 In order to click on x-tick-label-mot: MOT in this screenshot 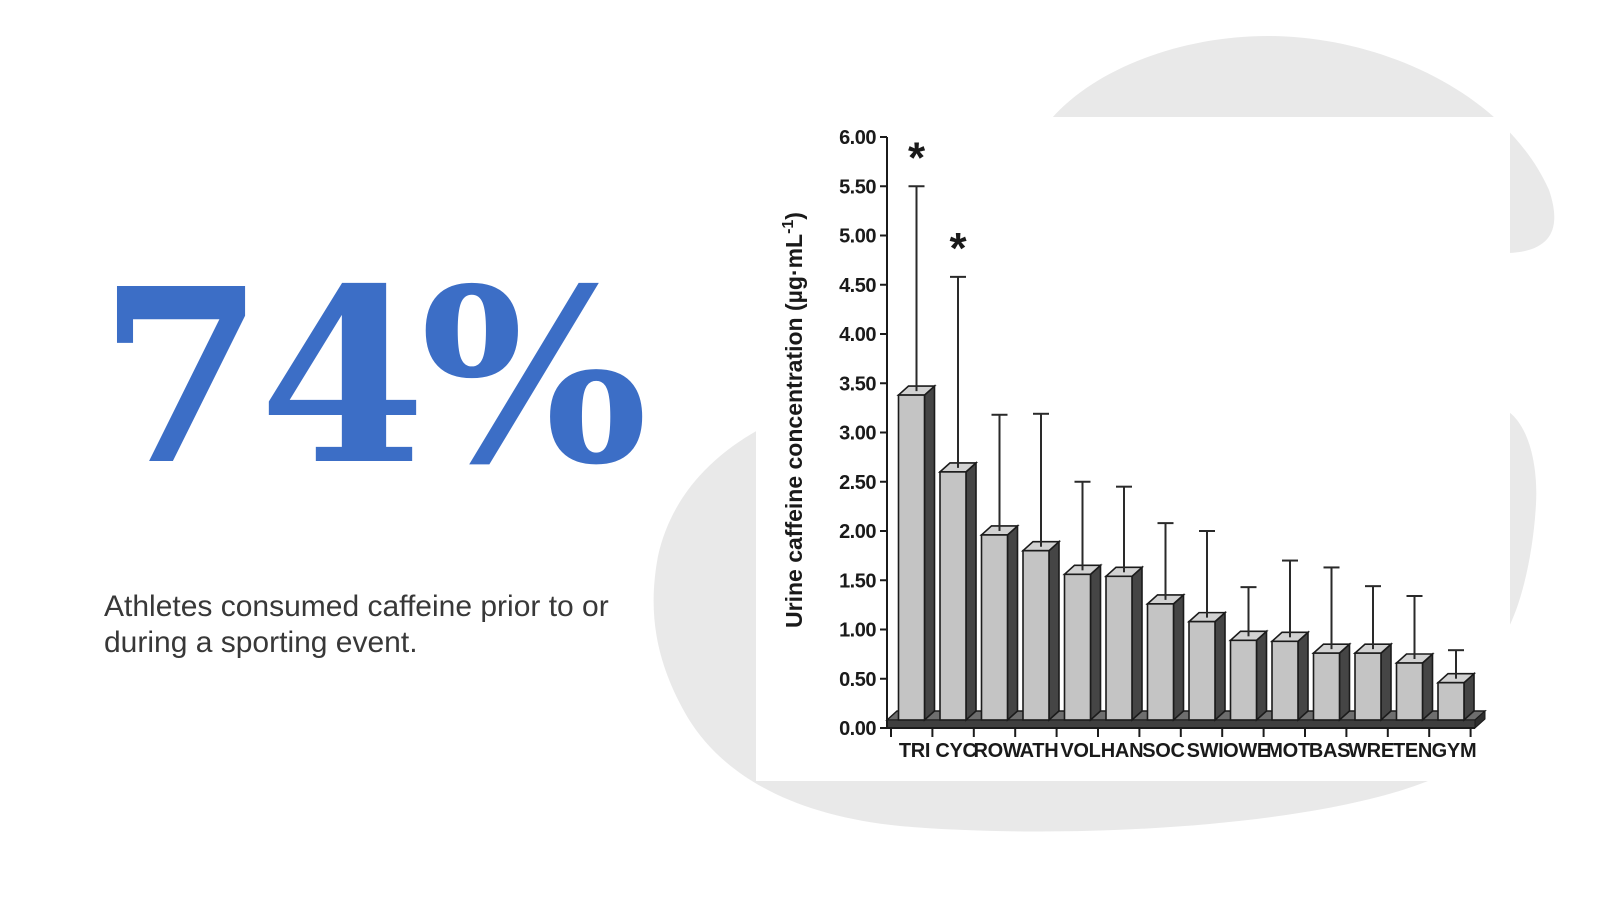, I will do `click(1288, 751)`.